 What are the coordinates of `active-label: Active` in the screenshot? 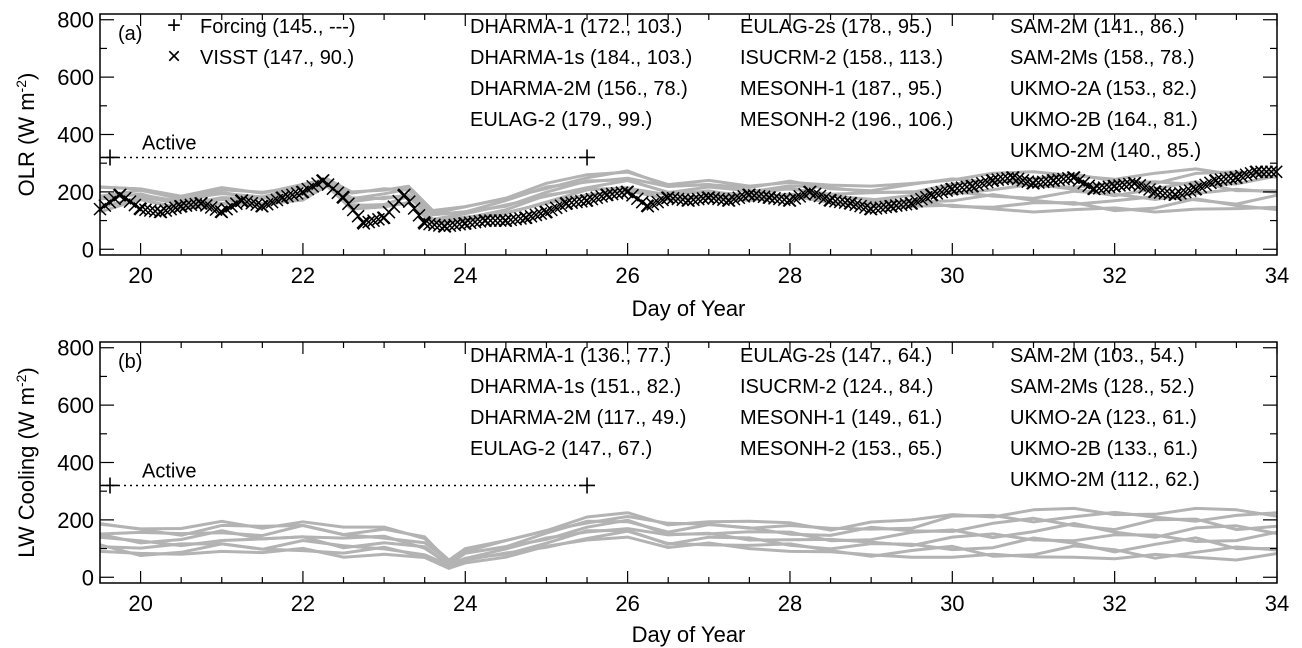 It's located at (169, 471).